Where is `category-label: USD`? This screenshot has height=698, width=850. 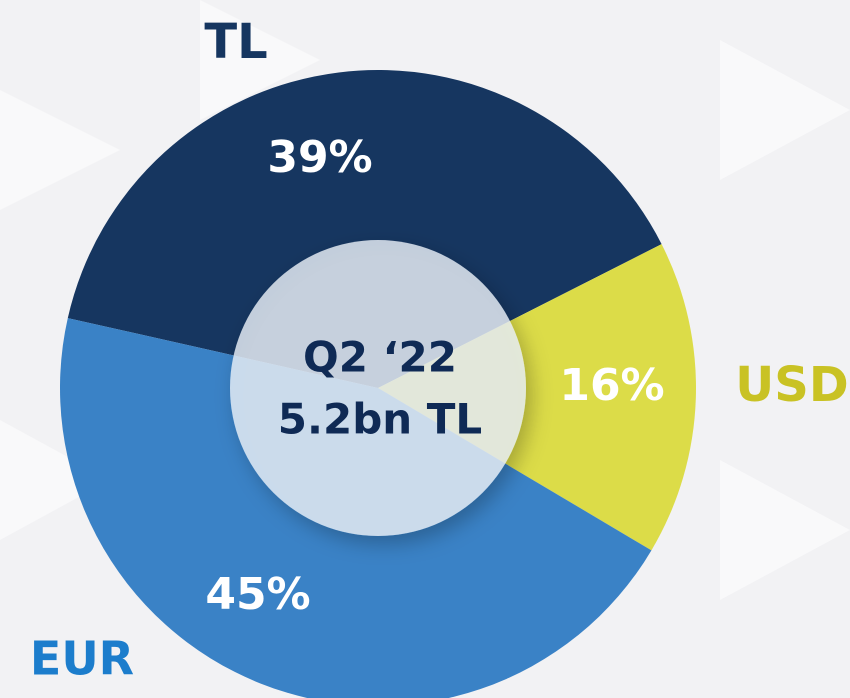
category-label: USD is located at coordinates (791, 385).